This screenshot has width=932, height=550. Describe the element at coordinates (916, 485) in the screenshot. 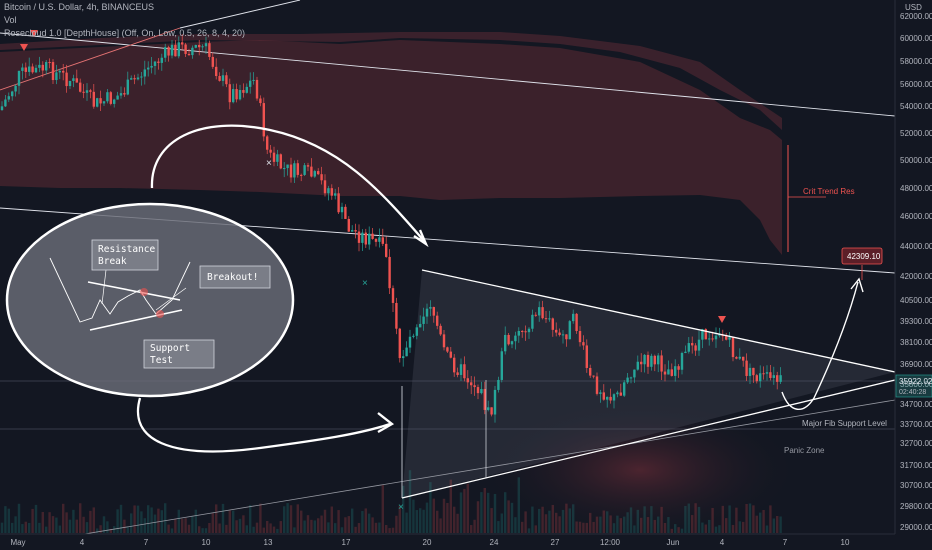

I see `price-tick-label: 30700.00` at that location.